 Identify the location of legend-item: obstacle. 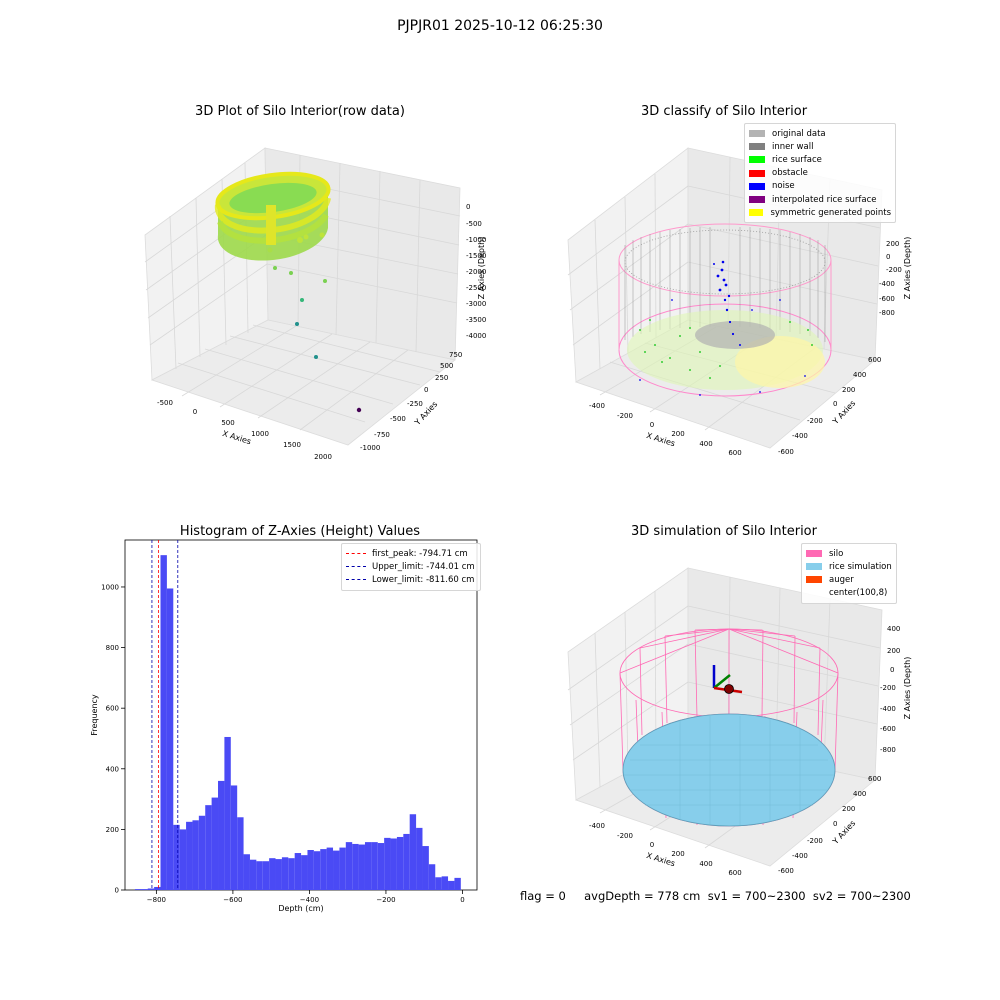
(820, 173).